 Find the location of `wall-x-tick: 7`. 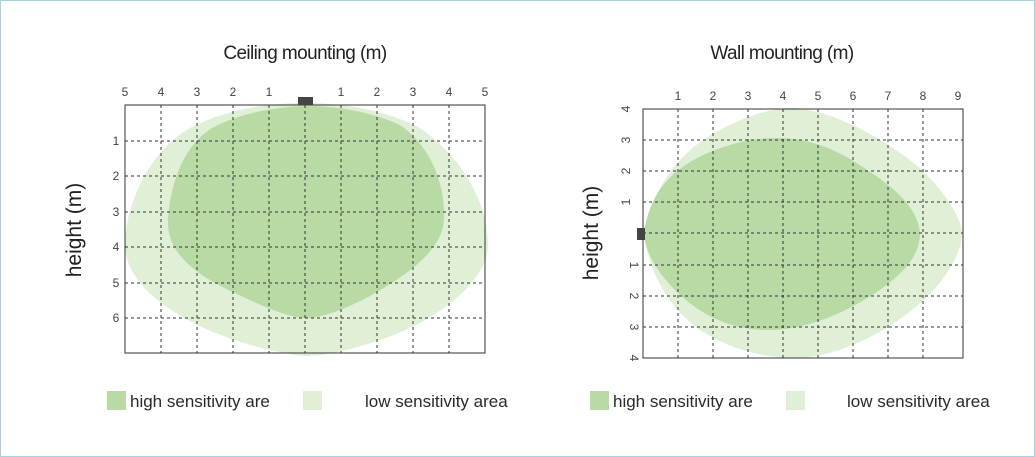

wall-x-tick: 7 is located at coordinates (888, 96).